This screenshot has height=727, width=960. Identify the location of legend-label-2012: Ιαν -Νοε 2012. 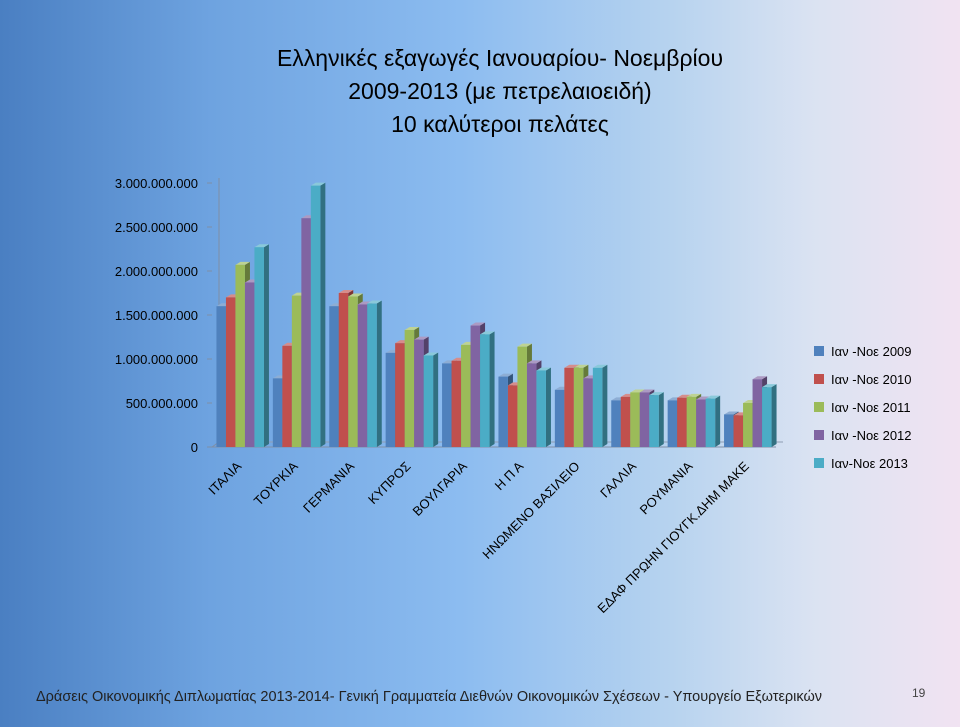
(871, 435).